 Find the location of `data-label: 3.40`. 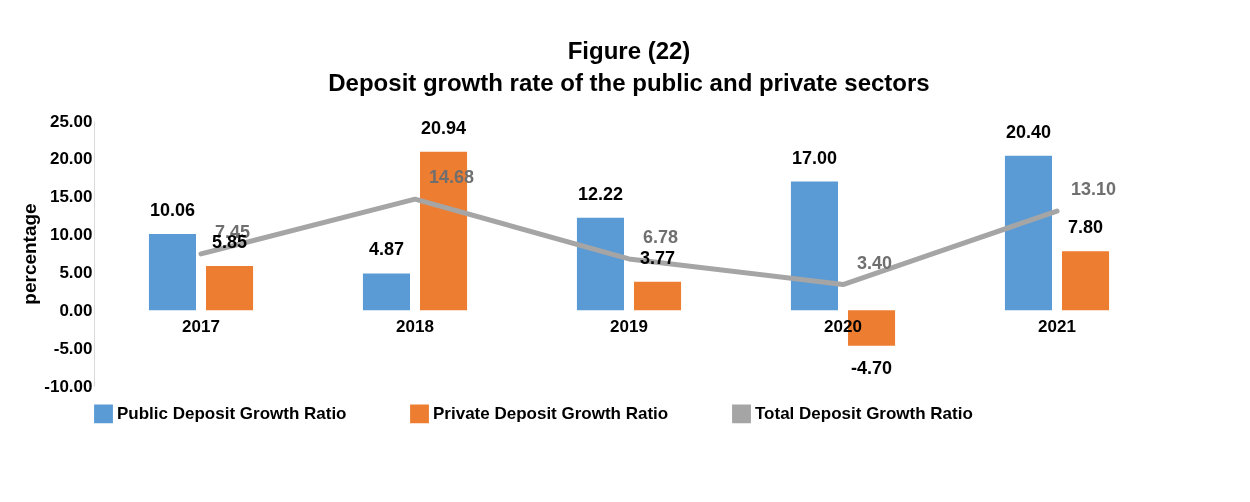

data-label: 3.40 is located at coordinates (875, 262).